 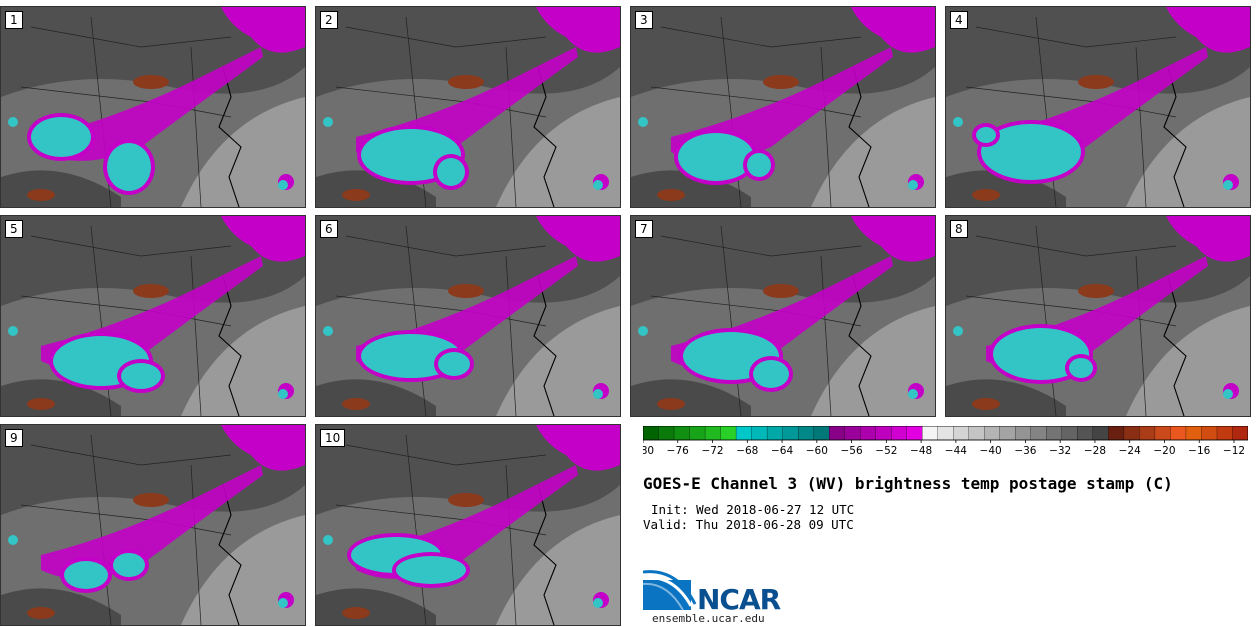 I want to click on forecast-panel: 3, so click(x=783, y=107).